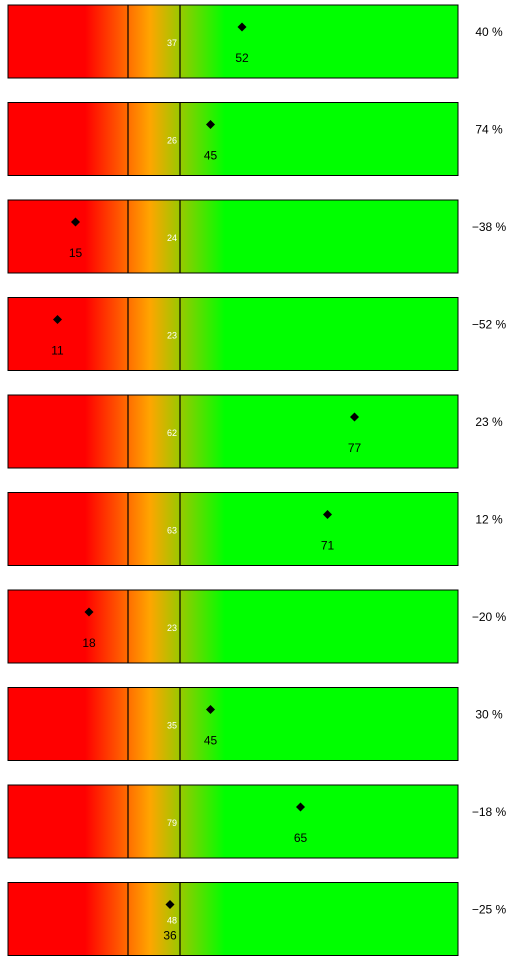 The image size is (519, 966). I want to click on change-label: 74 %, so click(489, 130).